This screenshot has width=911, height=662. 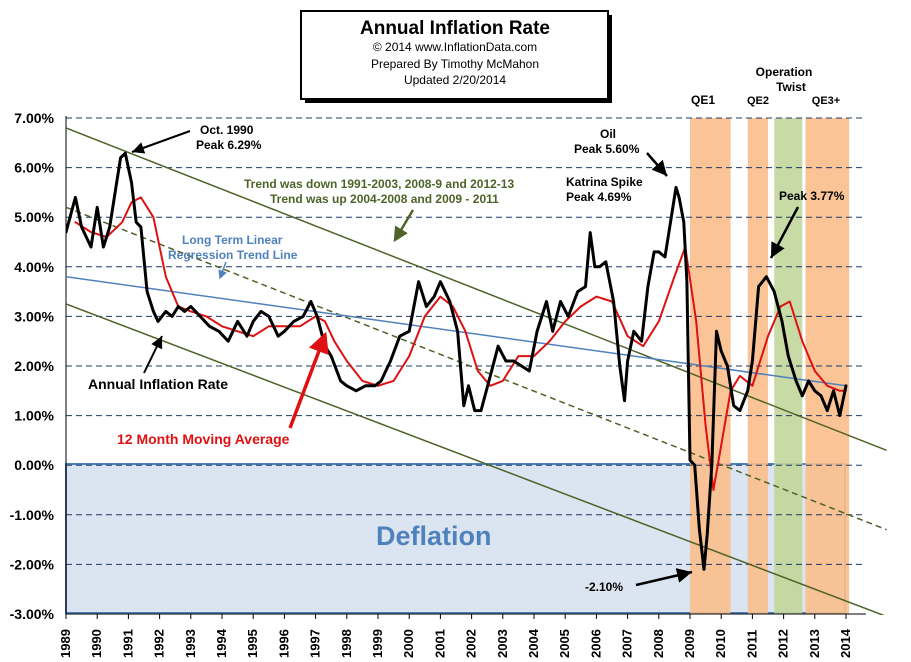 I want to click on x-tick-label: 2003, so click(x=502, y=643).